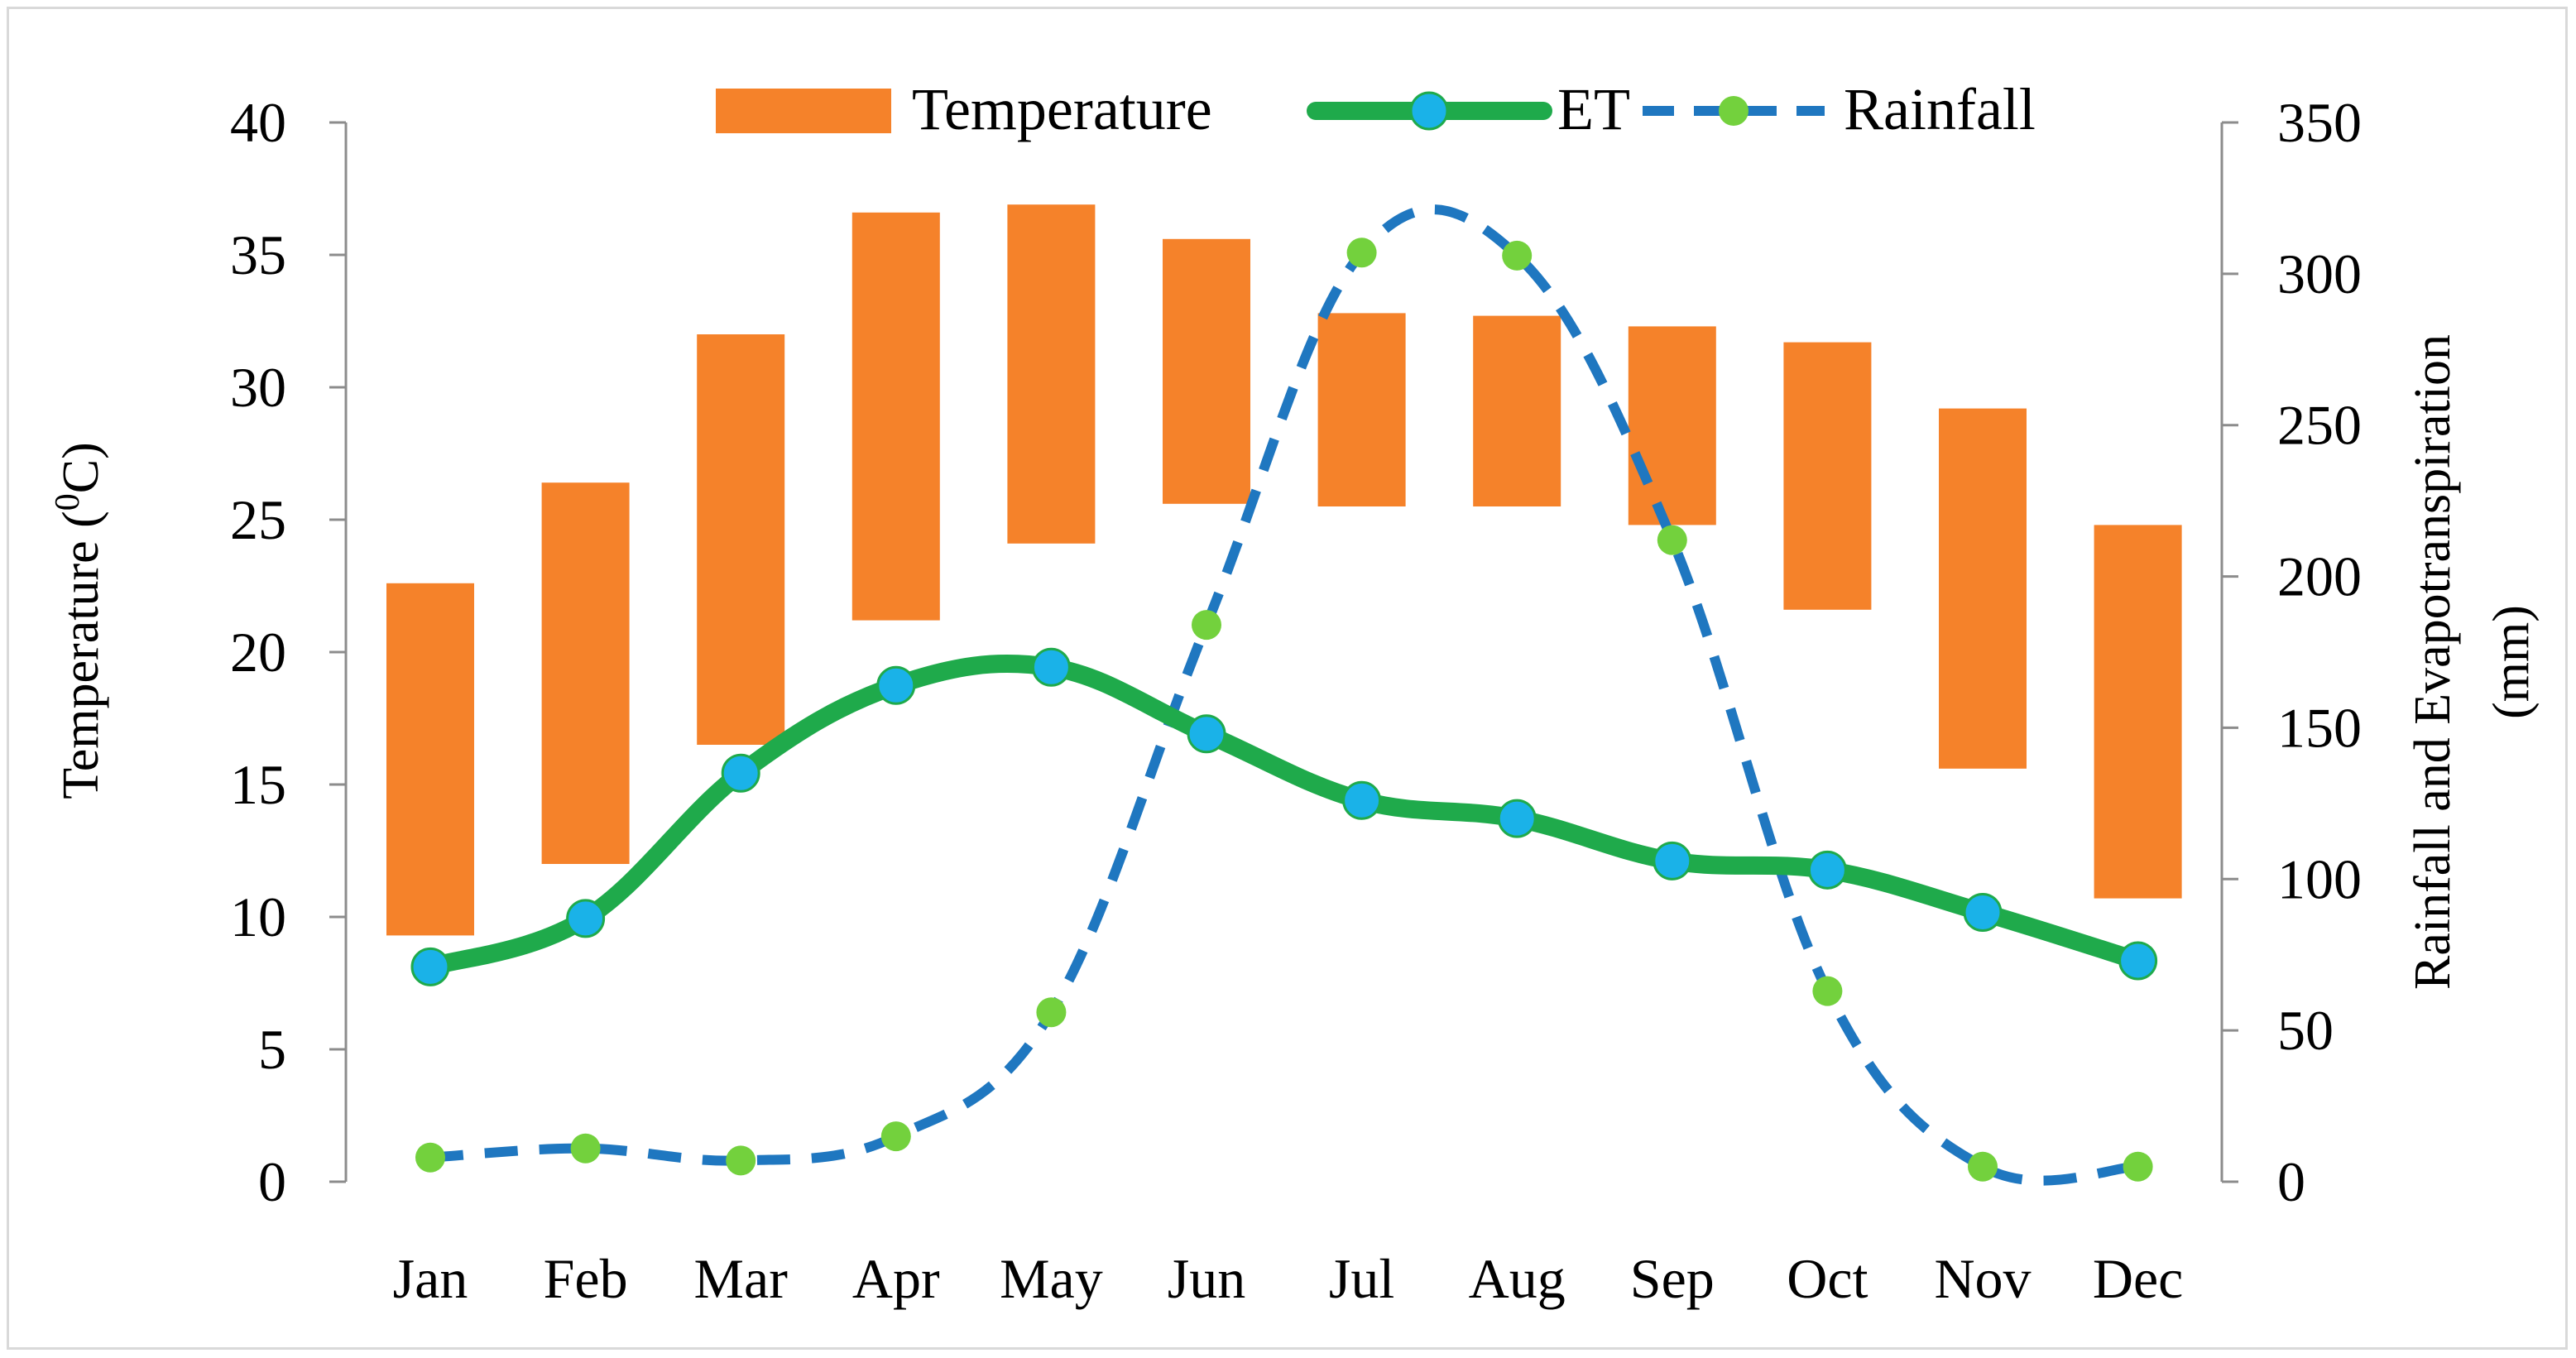 This screenshot has height=1358, width=2576. What do you see at coordinates (1362, 253) in the screenshot?
I see `rainfall-point-jul` at bounding box center [1362, 253].